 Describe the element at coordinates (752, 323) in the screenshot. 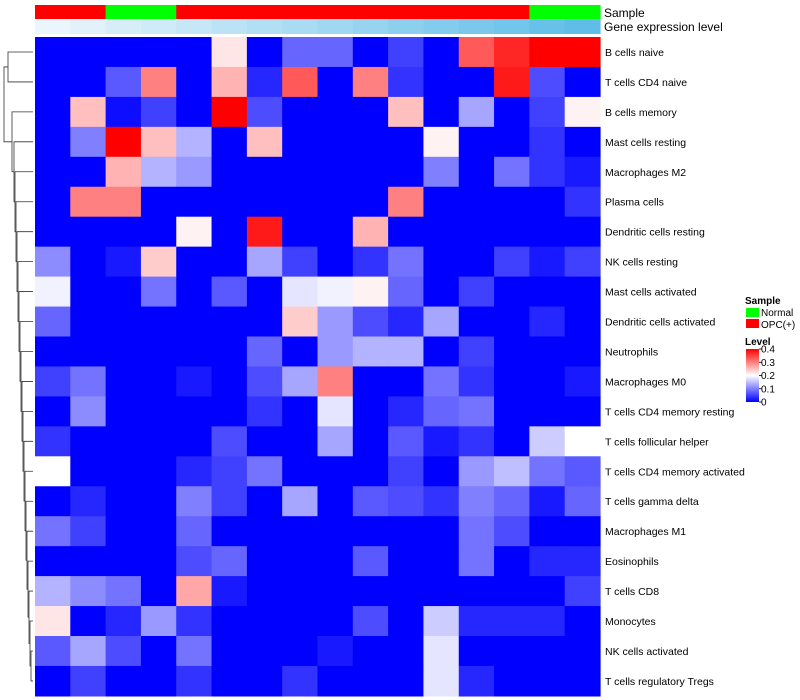

I see `legend-swatch-opc` at that location.